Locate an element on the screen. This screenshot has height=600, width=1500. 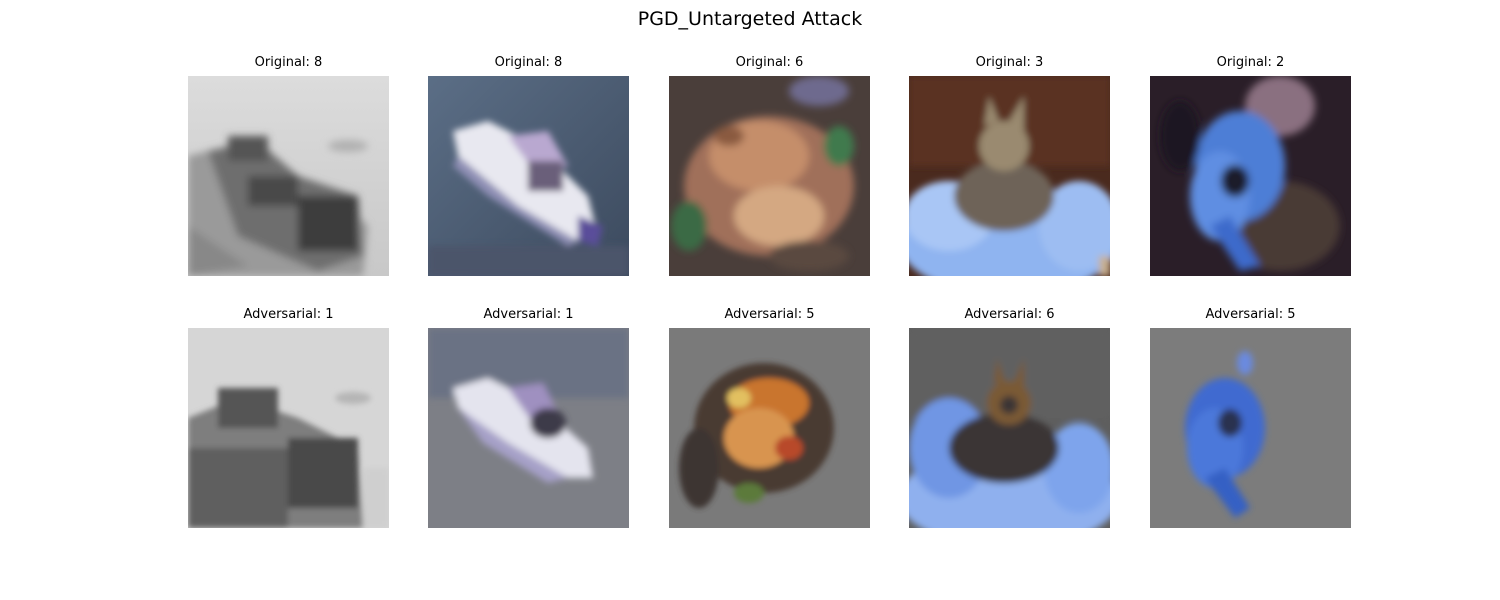
panel-caption: Original: 6 is located at coordinates (769, 62).